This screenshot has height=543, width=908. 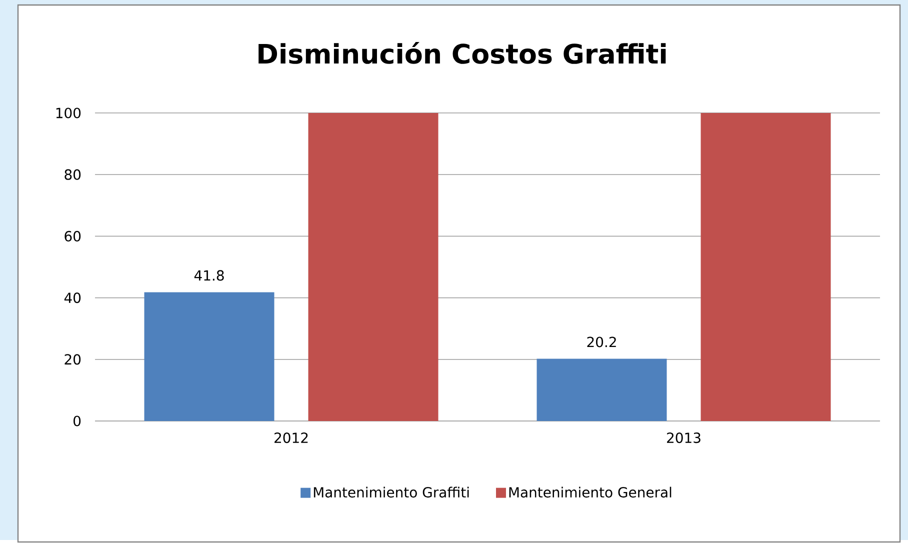 I want to click on x-tick-label: 2013, so click(x=683, y=438).